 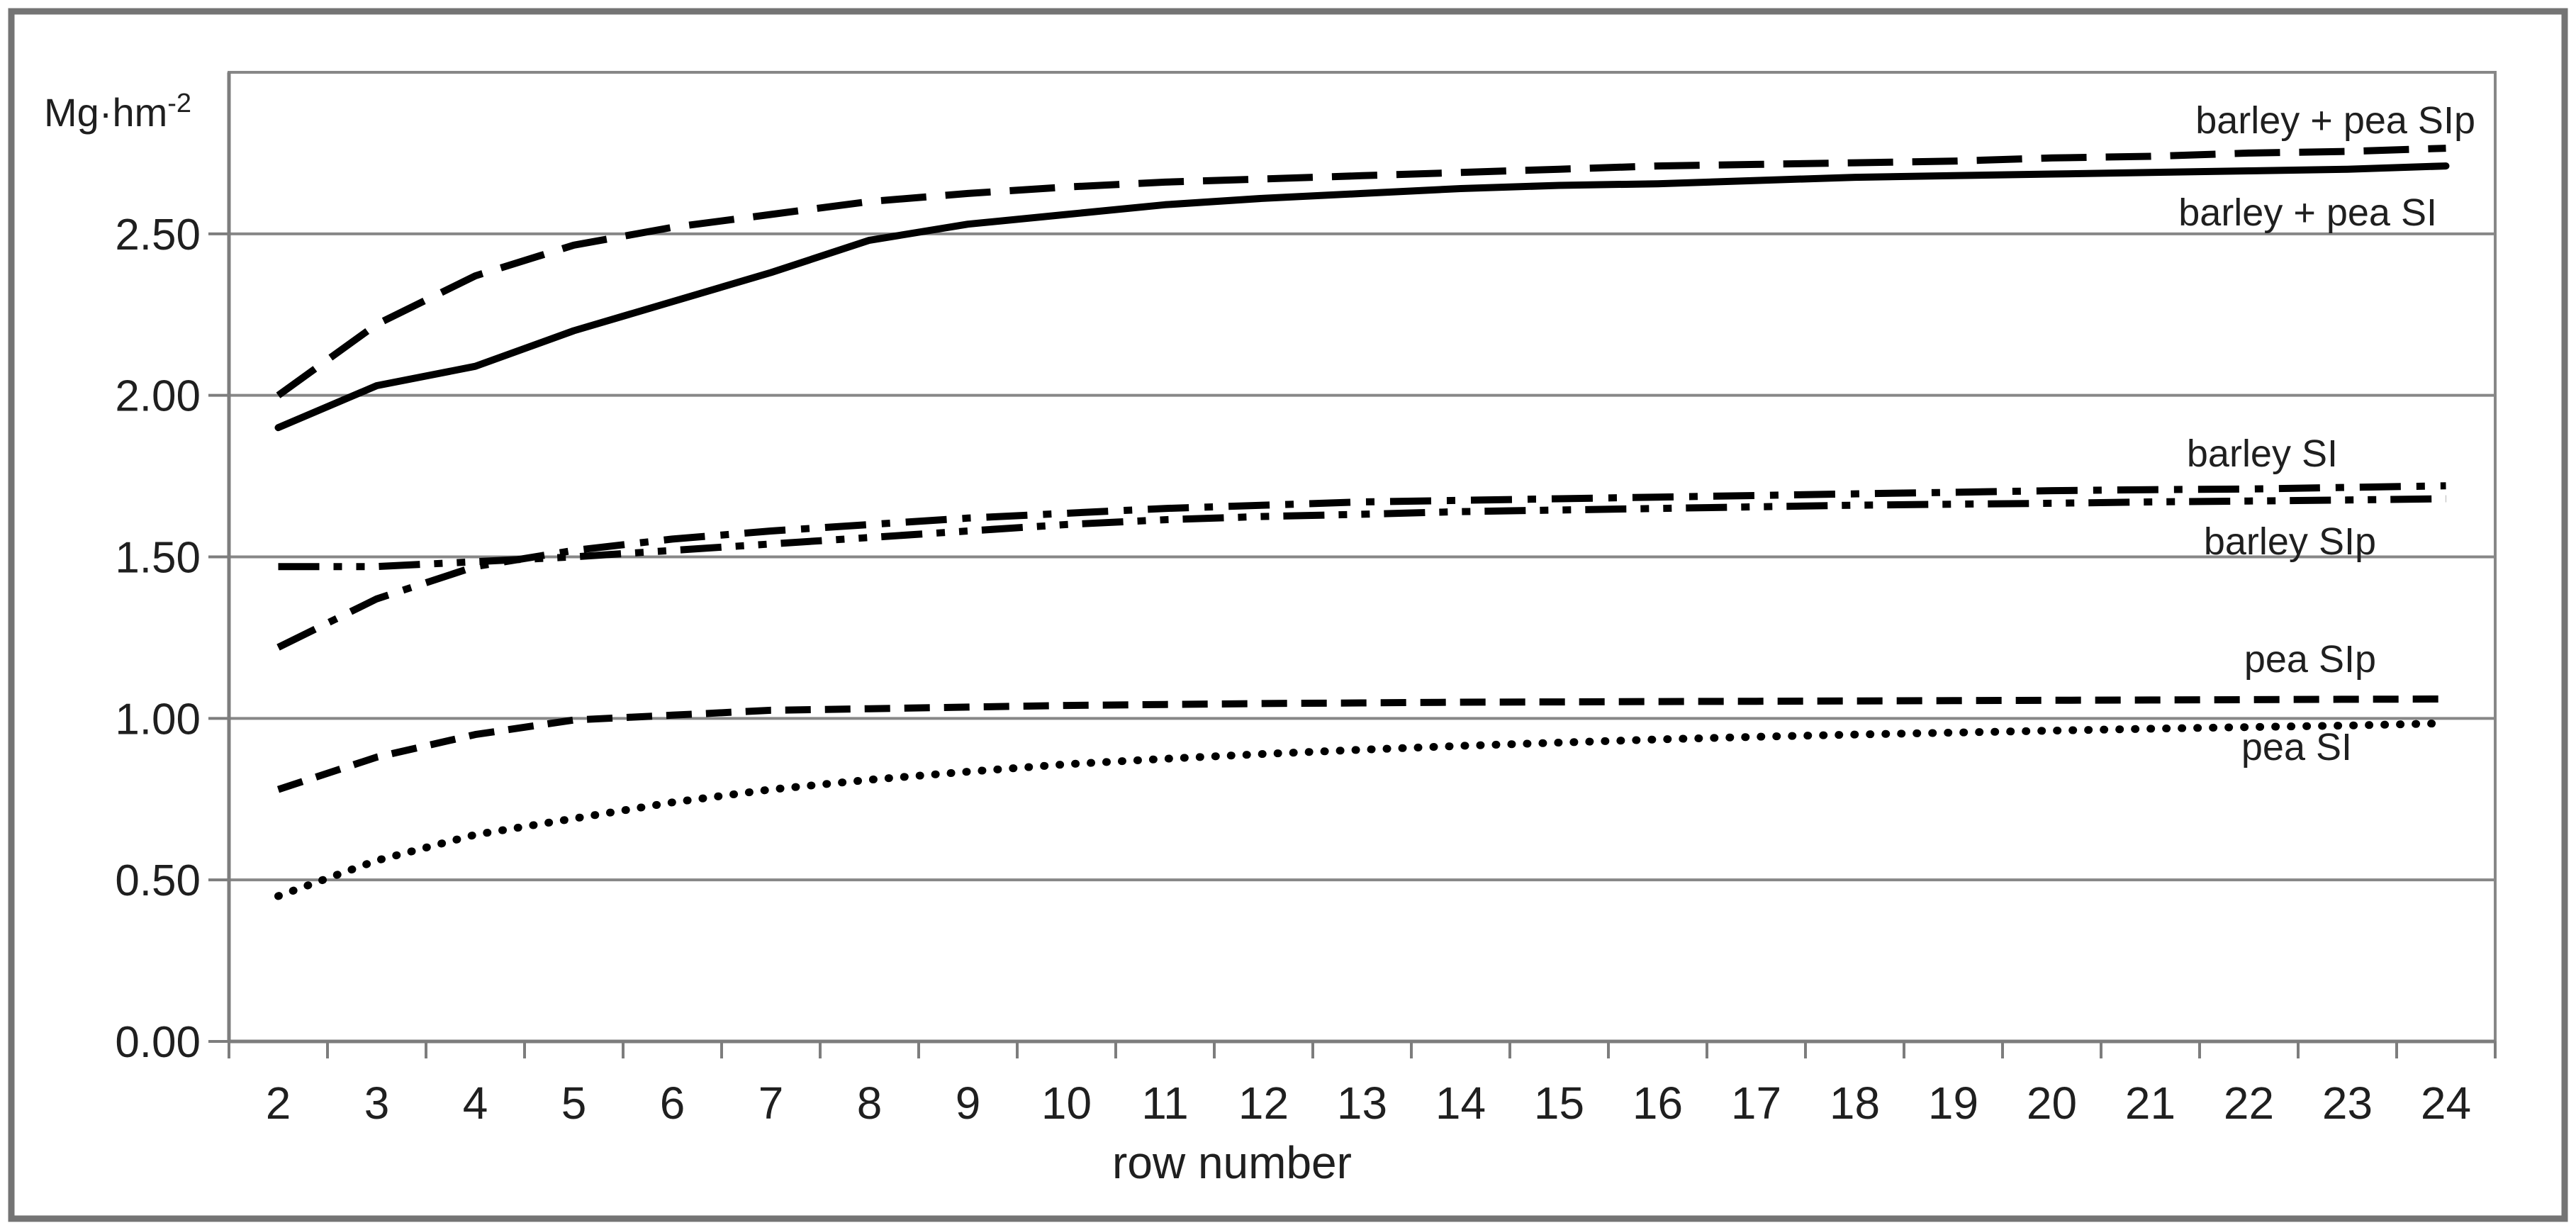 What do you see at coordinates (1066, 1104) in the screenshot?
I see `x-tick-label: 10` at bounding box center [1066, 1104].